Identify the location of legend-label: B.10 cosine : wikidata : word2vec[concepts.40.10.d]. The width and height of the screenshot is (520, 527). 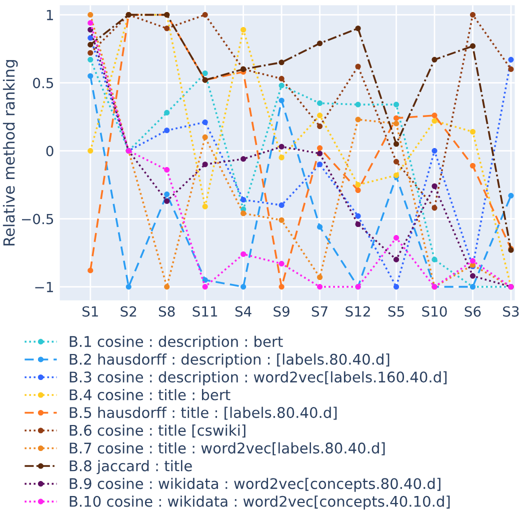
(260, 503).